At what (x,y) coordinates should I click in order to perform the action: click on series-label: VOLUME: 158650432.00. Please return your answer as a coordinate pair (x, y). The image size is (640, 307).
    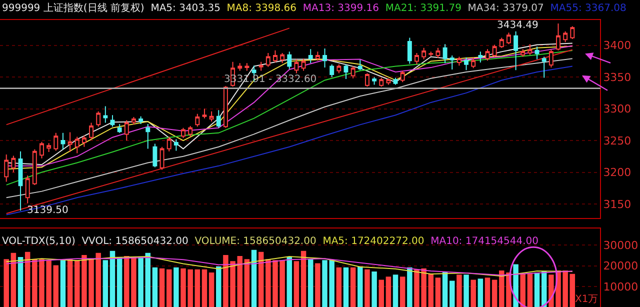
    Looking at the image, I should click on (255, 241).